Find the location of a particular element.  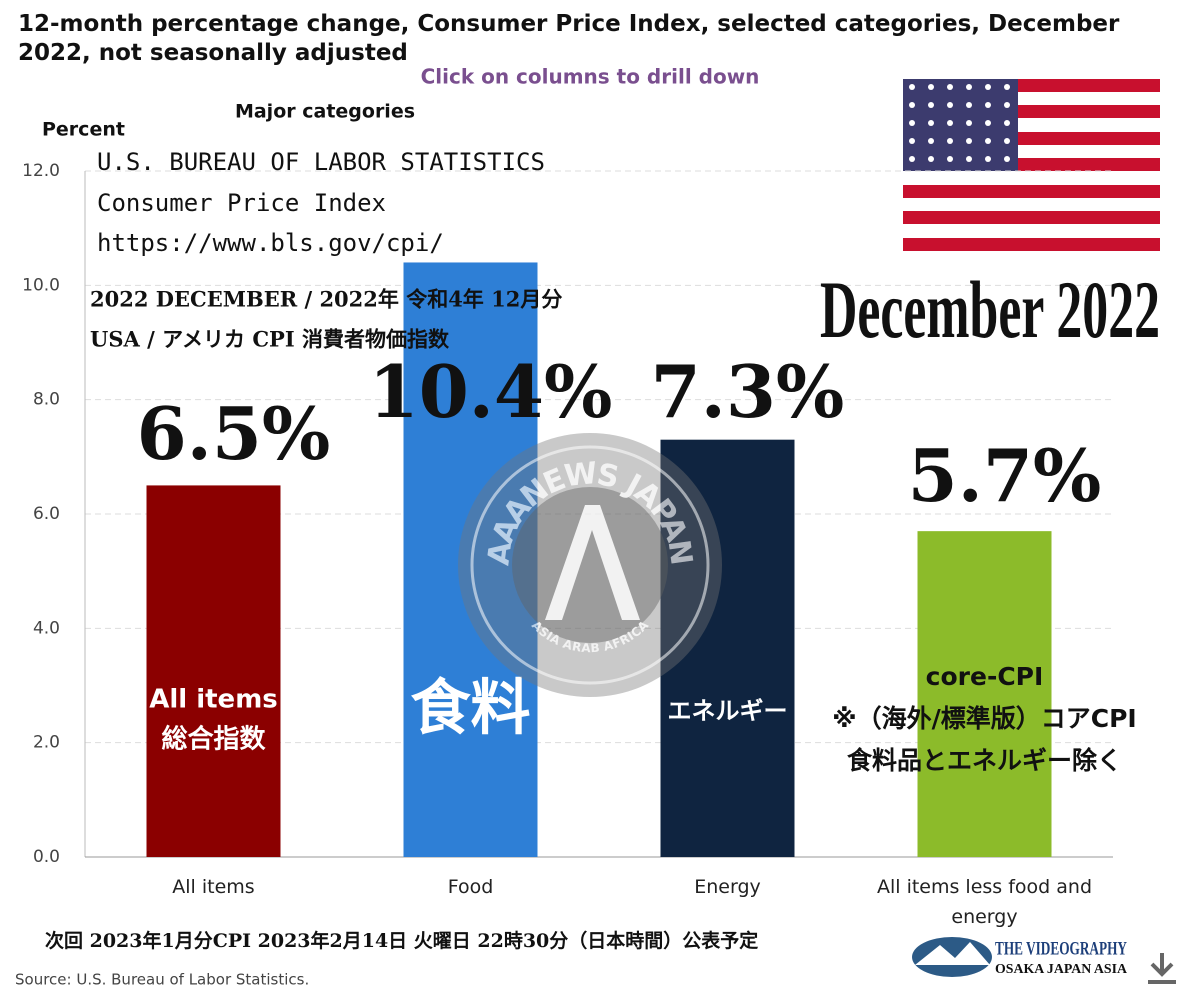

period-line: 2022 DECEMBER / 2022年 令和4年 12月分 is located at coordinates (326, 299).